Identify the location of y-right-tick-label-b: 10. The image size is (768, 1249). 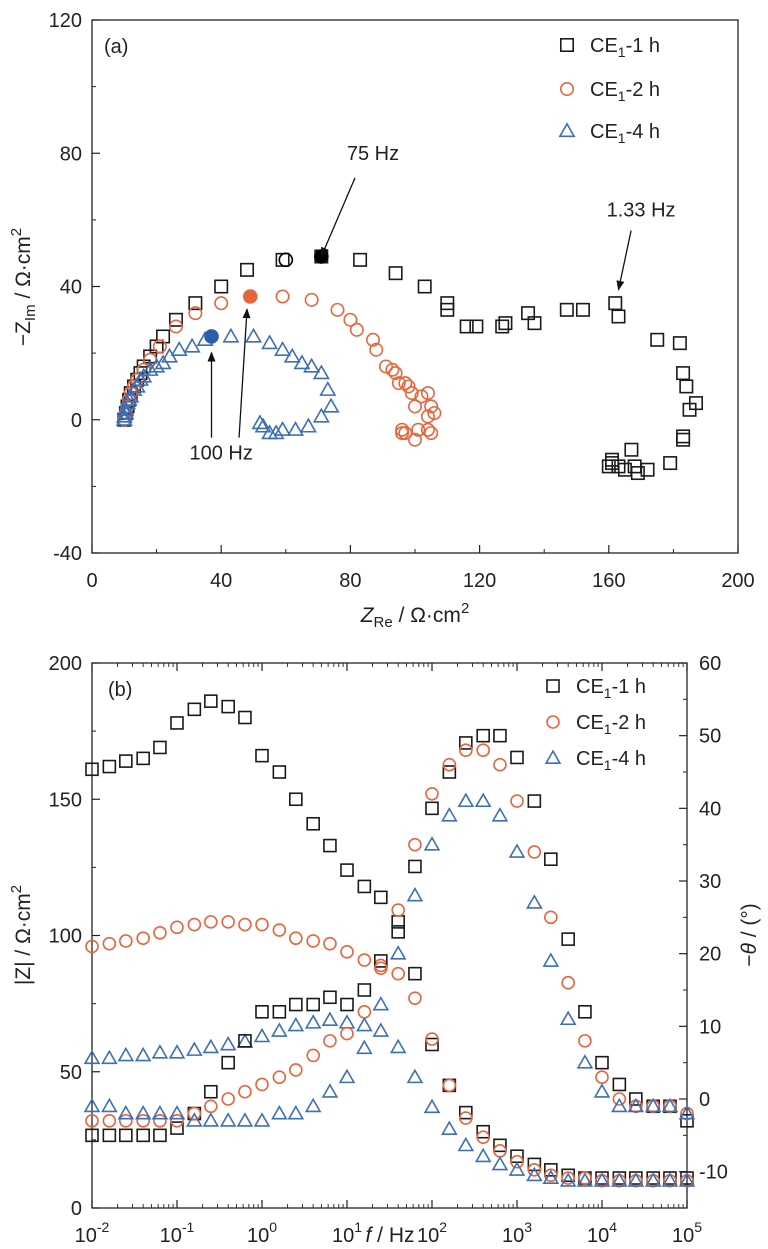
(710, 1027).